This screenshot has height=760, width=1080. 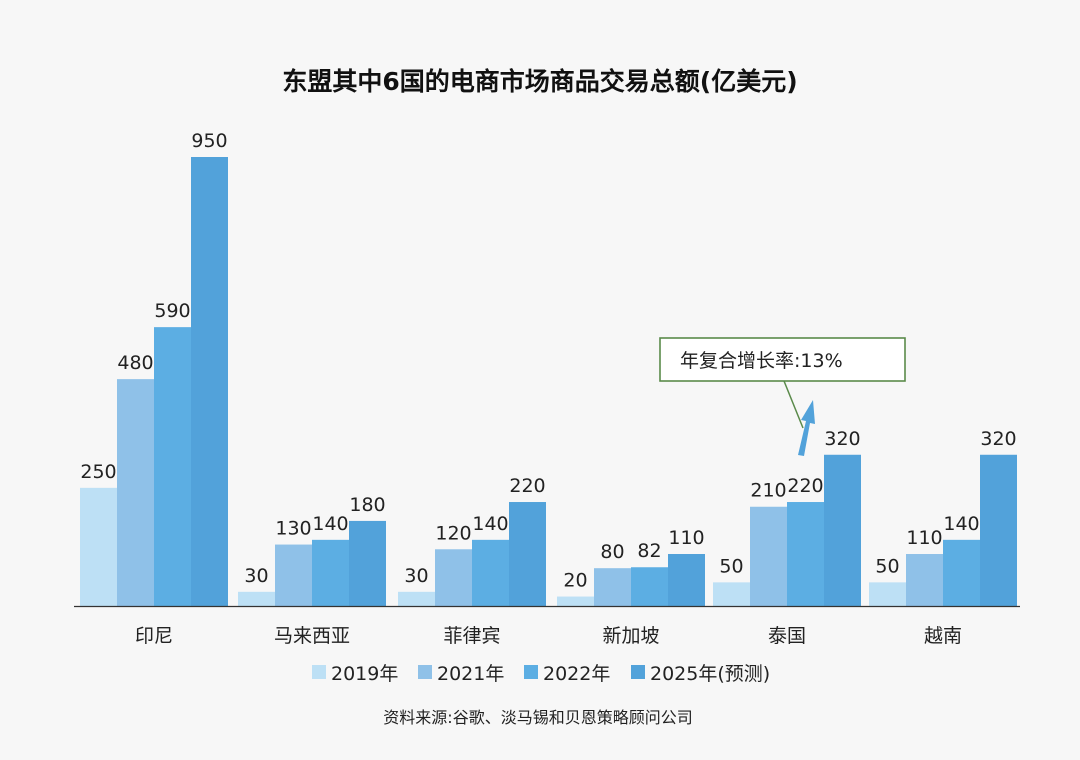 What do you see at coordinates (209, 141) in the screenshot?
I see `data-label: 950` at bounding box center [209, 141].